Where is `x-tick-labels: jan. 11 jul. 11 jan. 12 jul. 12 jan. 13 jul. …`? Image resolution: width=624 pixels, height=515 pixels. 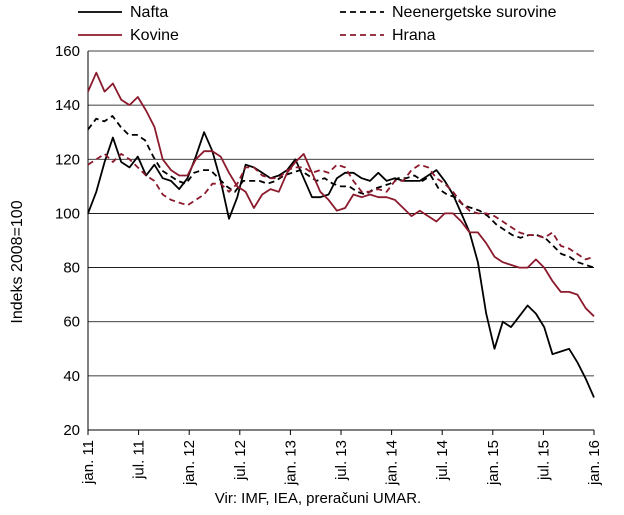
x-tick-labels: jan. 11 jul. 11 jan. 12 jul. 12 jan. 13 jul. … is located at coordinates (341, 458).